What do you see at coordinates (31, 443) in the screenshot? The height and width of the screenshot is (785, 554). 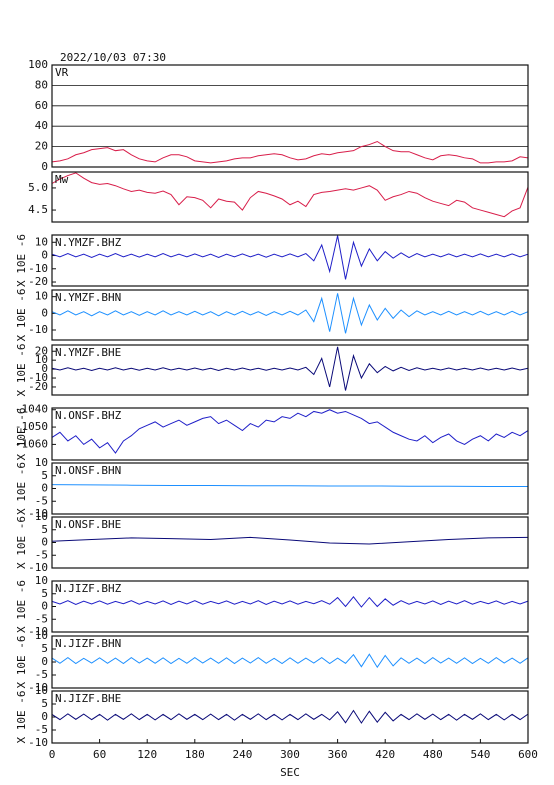 I see `y-tick-label: -1060` at bounding box center [31, 443].